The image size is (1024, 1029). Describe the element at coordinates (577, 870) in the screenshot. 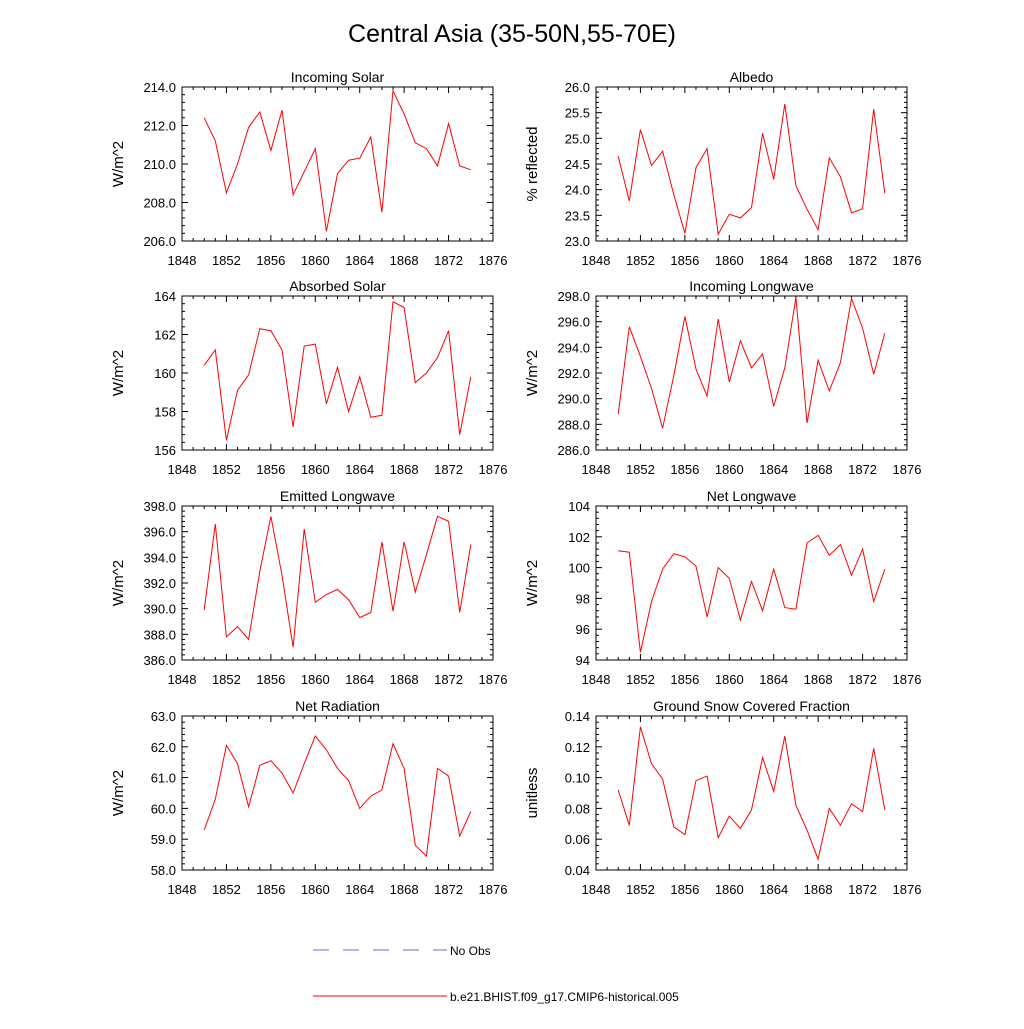

I see `y-tick-label: 0.04` at that location.